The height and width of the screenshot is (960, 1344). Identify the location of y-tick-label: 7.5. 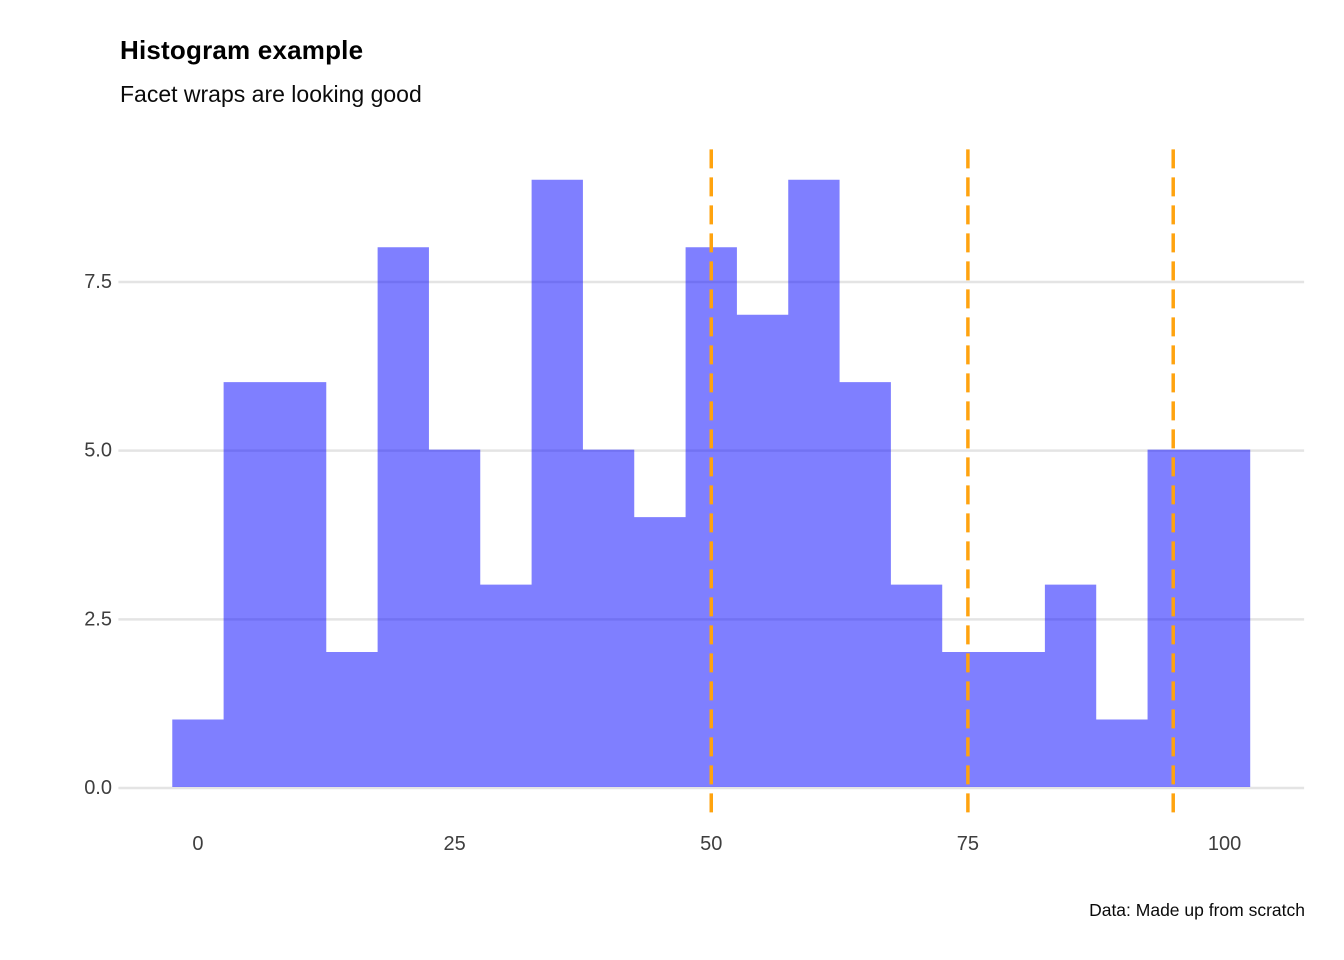
(98, 282).